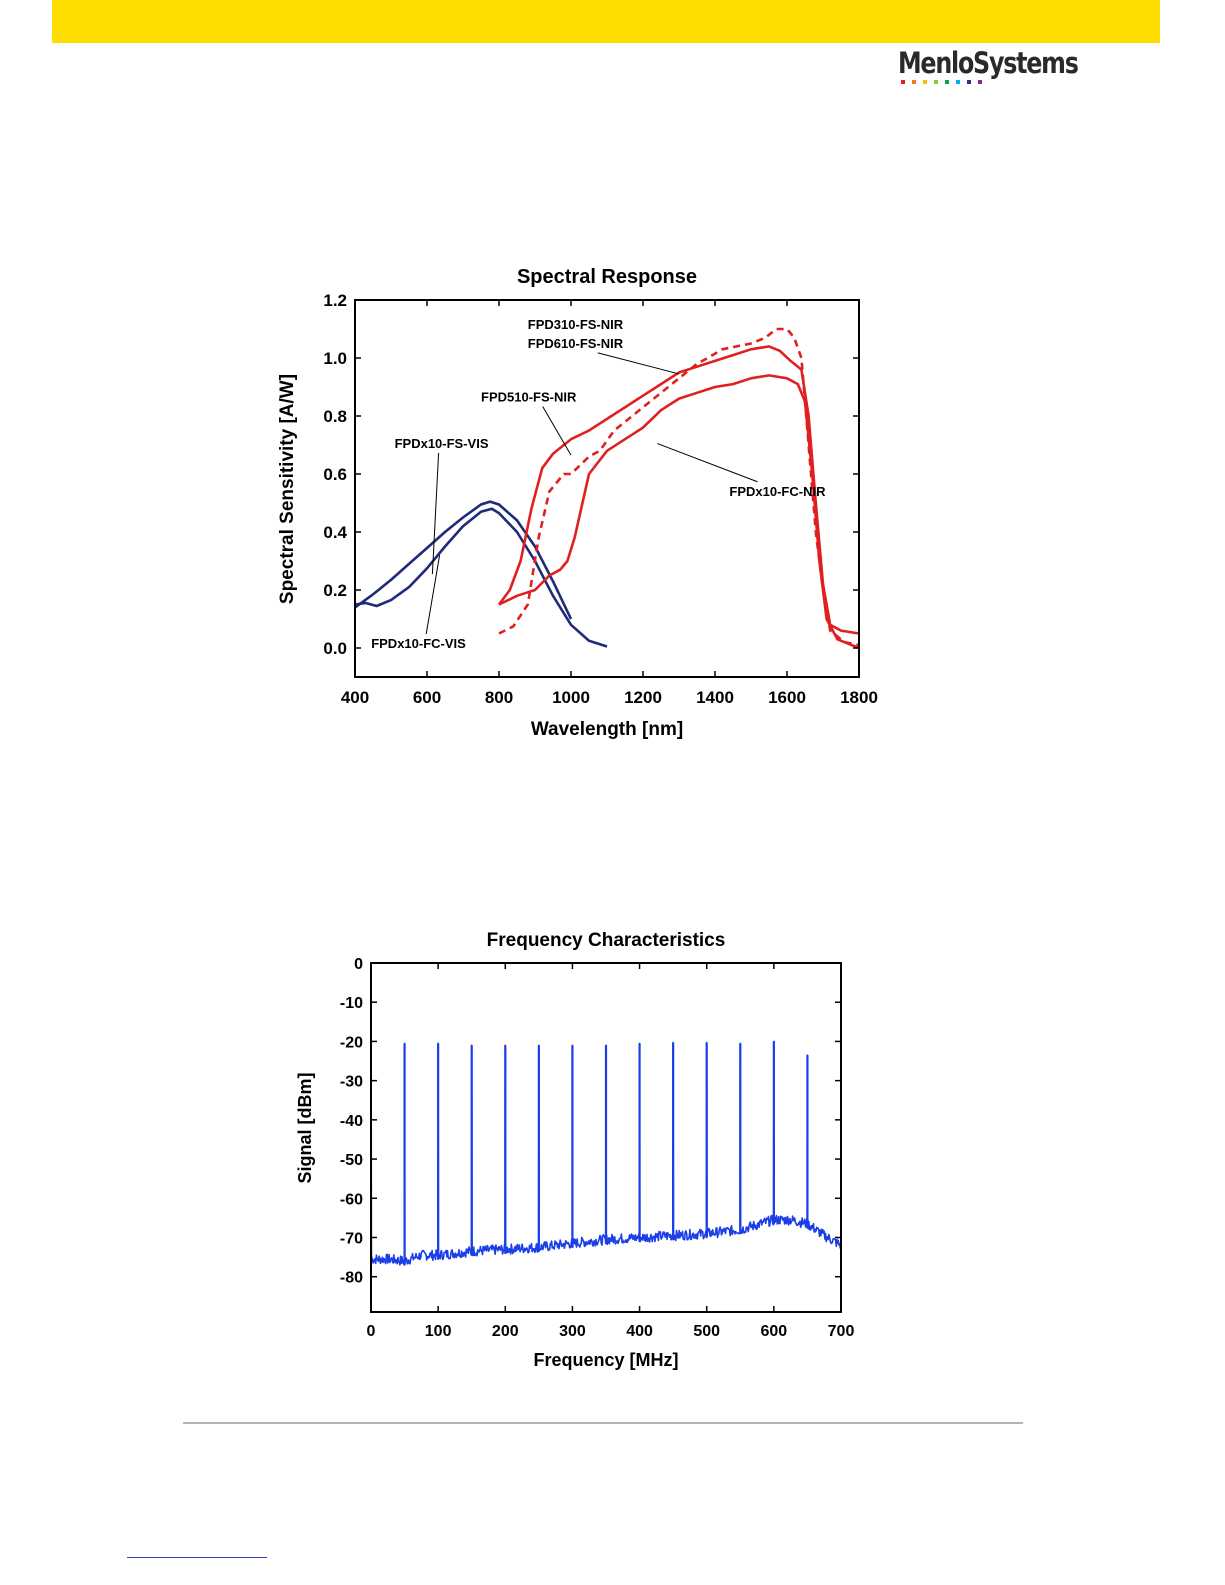 The width and height of the screenshot is (1225, 1585). What do you see at coordinates (572, 1331) in the screenshot?
I see `x-tick-label: 300` at bounding box center [572, 1331].